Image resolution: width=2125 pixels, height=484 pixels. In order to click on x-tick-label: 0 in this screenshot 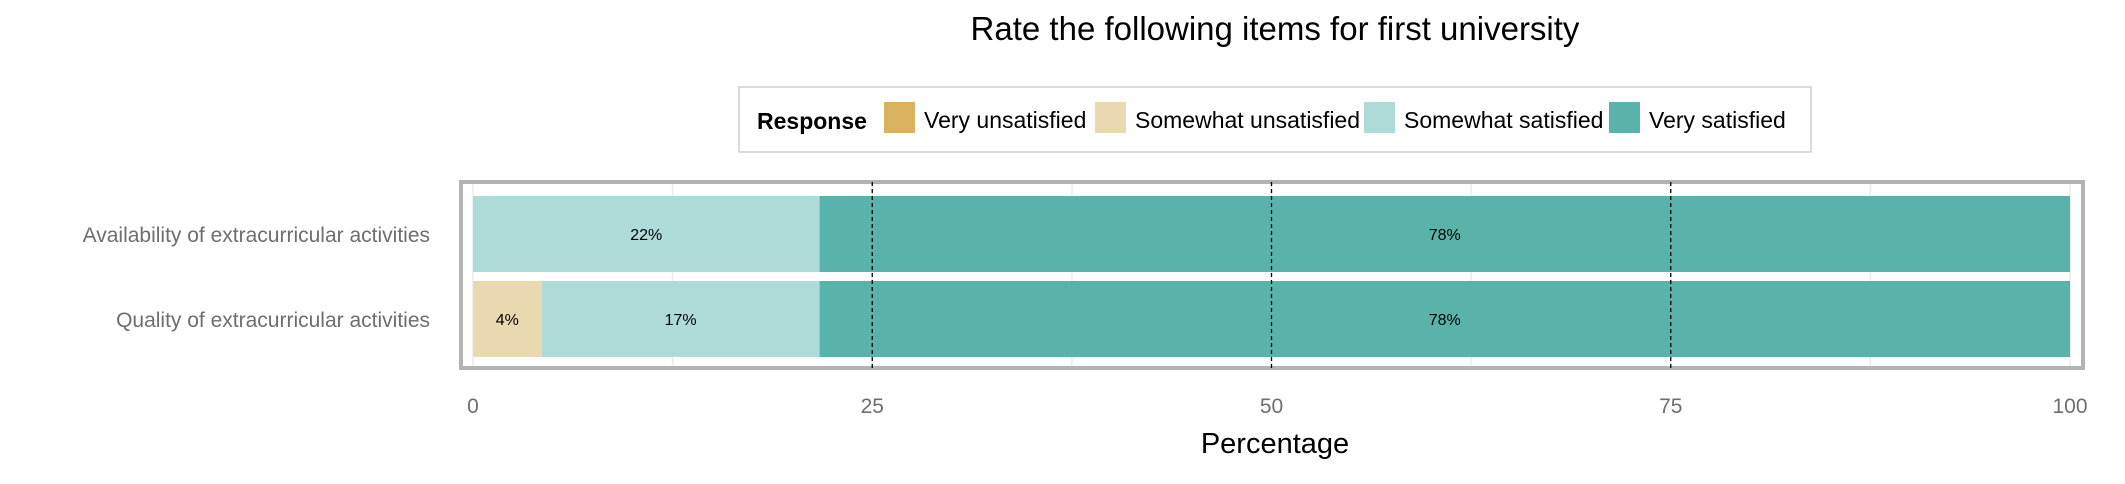, I will do `click(473, 406)`.